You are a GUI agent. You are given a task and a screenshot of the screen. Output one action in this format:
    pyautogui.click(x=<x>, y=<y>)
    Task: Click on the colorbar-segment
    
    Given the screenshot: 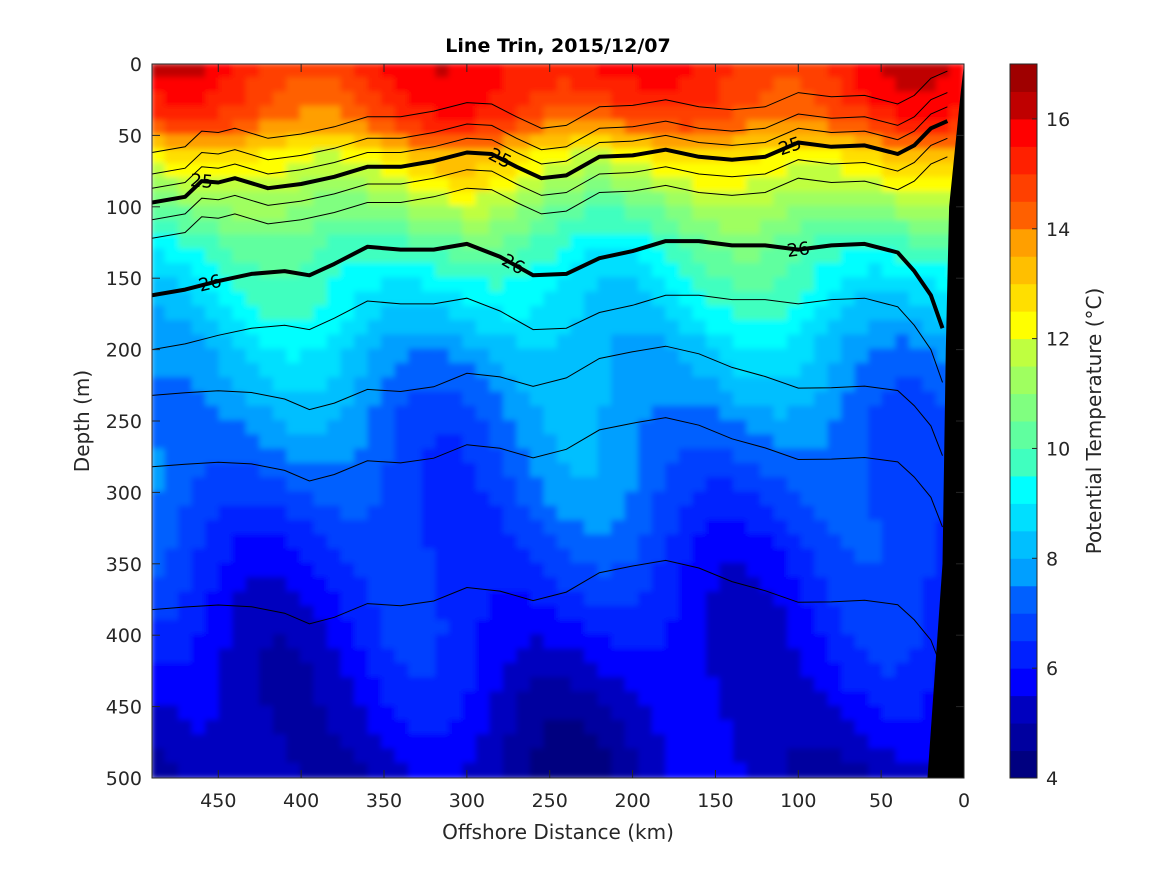 What is the action you would take?
    pyautogui.click(x=1023, y=270)
    